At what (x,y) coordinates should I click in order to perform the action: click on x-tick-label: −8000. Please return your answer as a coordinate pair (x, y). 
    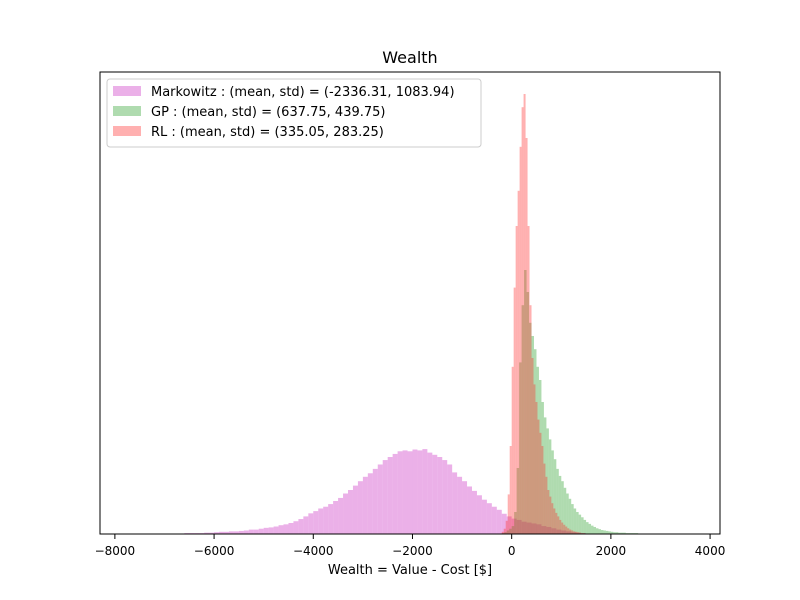
    Looking at the image, I should click on (115, 551).